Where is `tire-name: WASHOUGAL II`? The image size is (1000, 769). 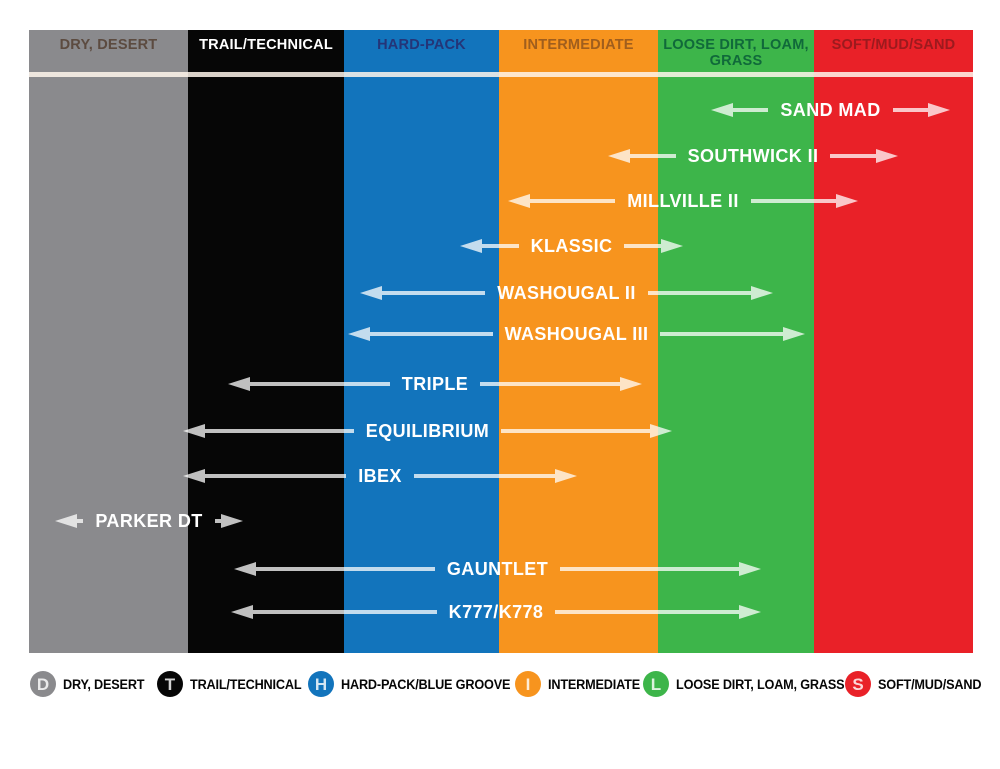
tire-name: WASHOUGAL II is located at coordinates (566, 293).